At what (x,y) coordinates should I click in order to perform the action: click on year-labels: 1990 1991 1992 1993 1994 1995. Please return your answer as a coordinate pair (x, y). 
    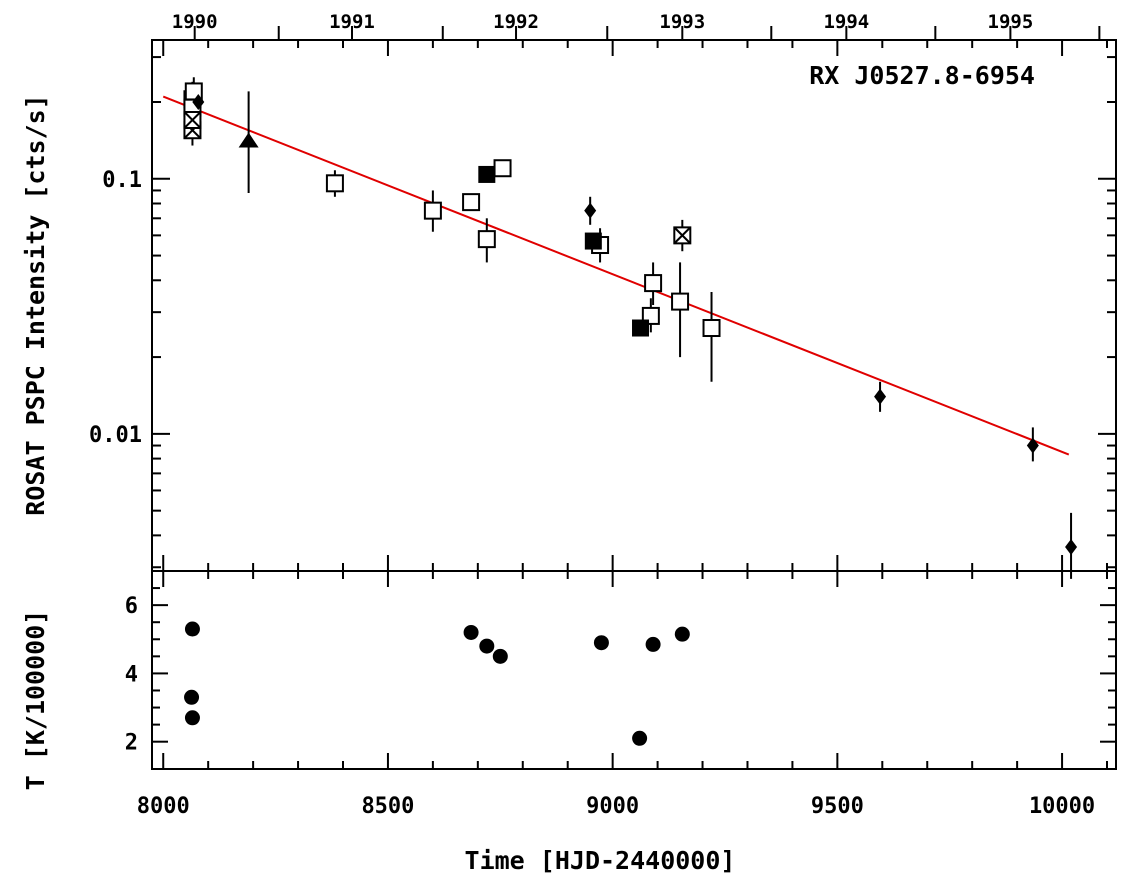
    Looking at the image, I should click on (602, 22).